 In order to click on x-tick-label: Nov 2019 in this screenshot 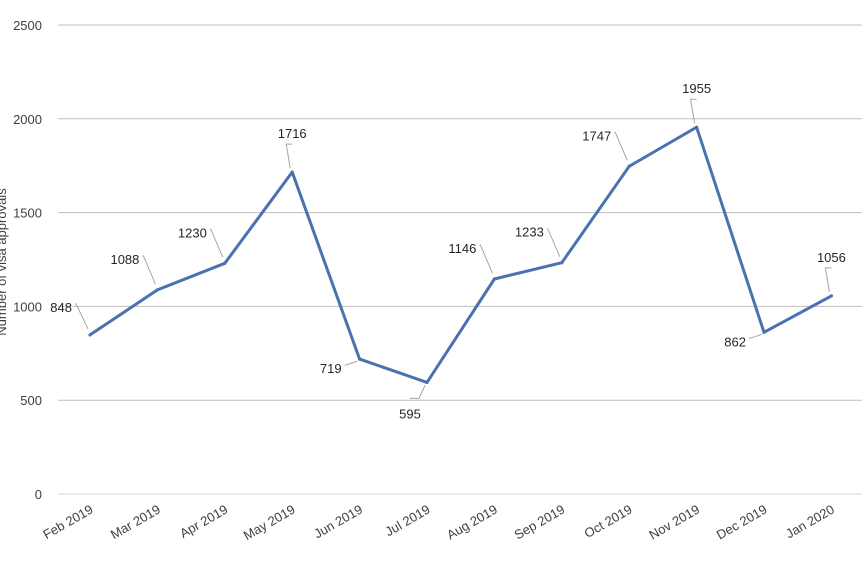, I will do `click(674, 522)`.